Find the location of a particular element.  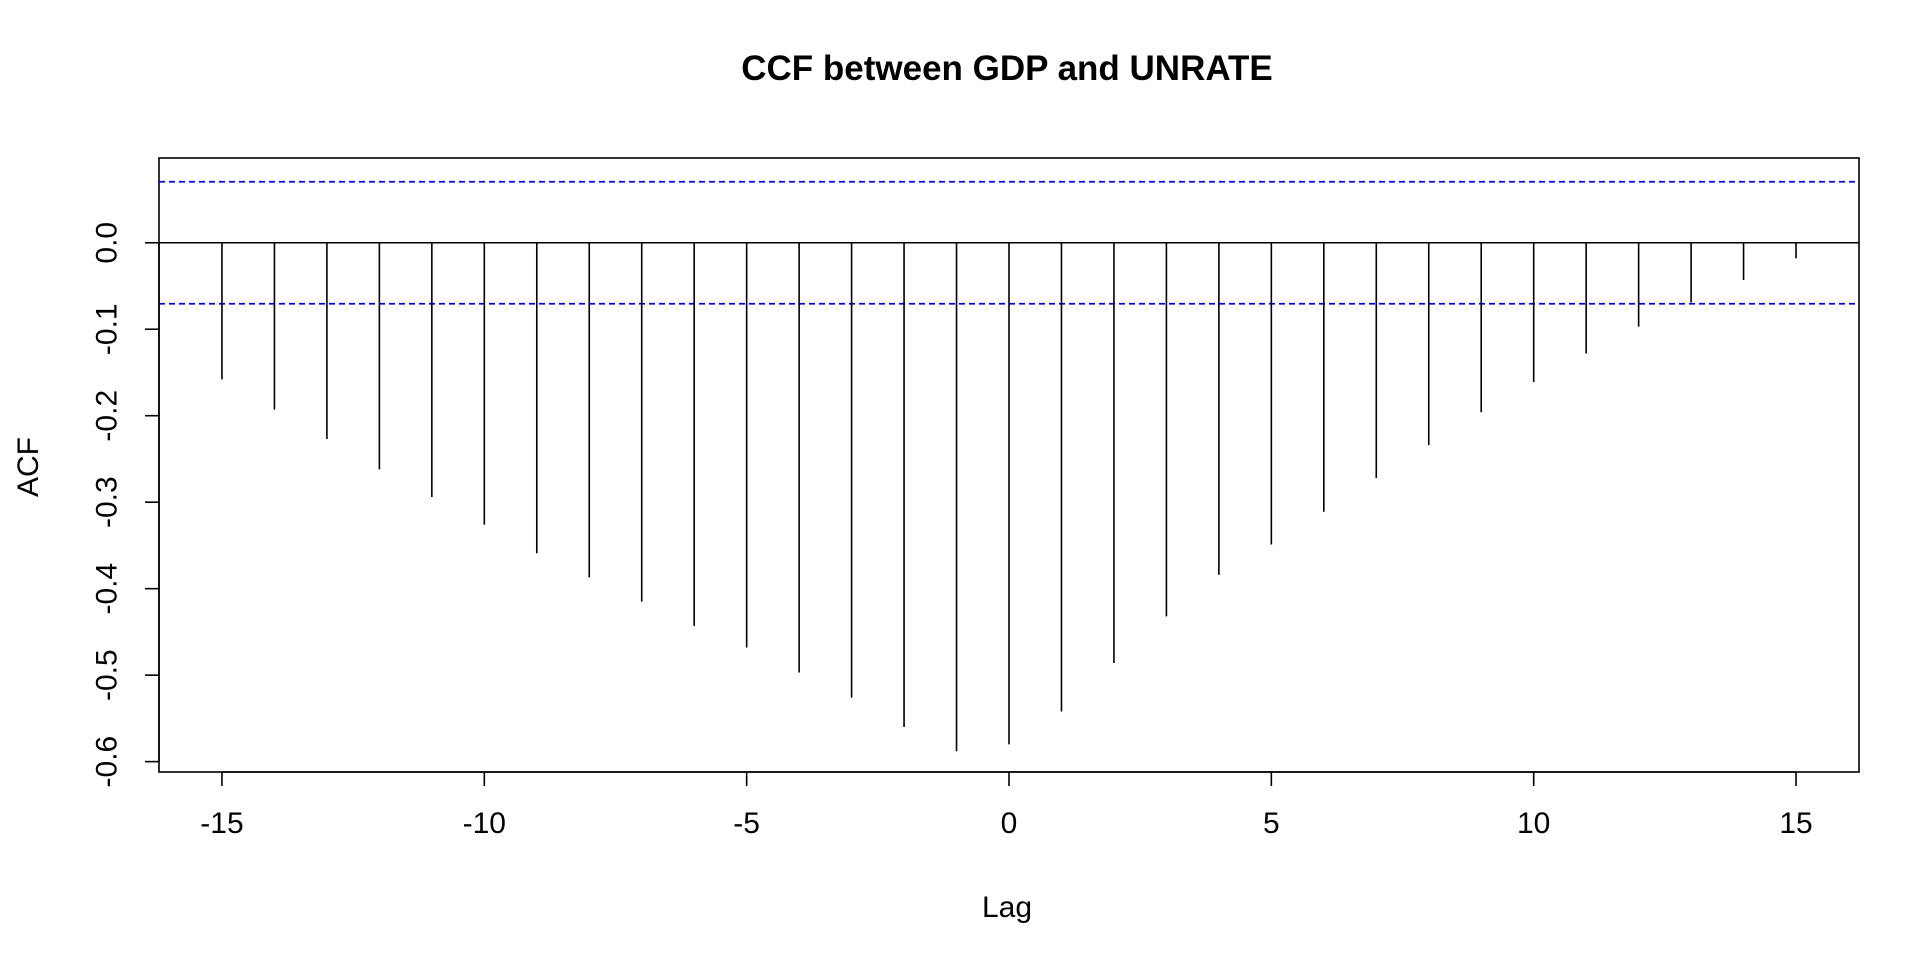

y-tick-label: -0.1 is located at coordinates (107, 329).